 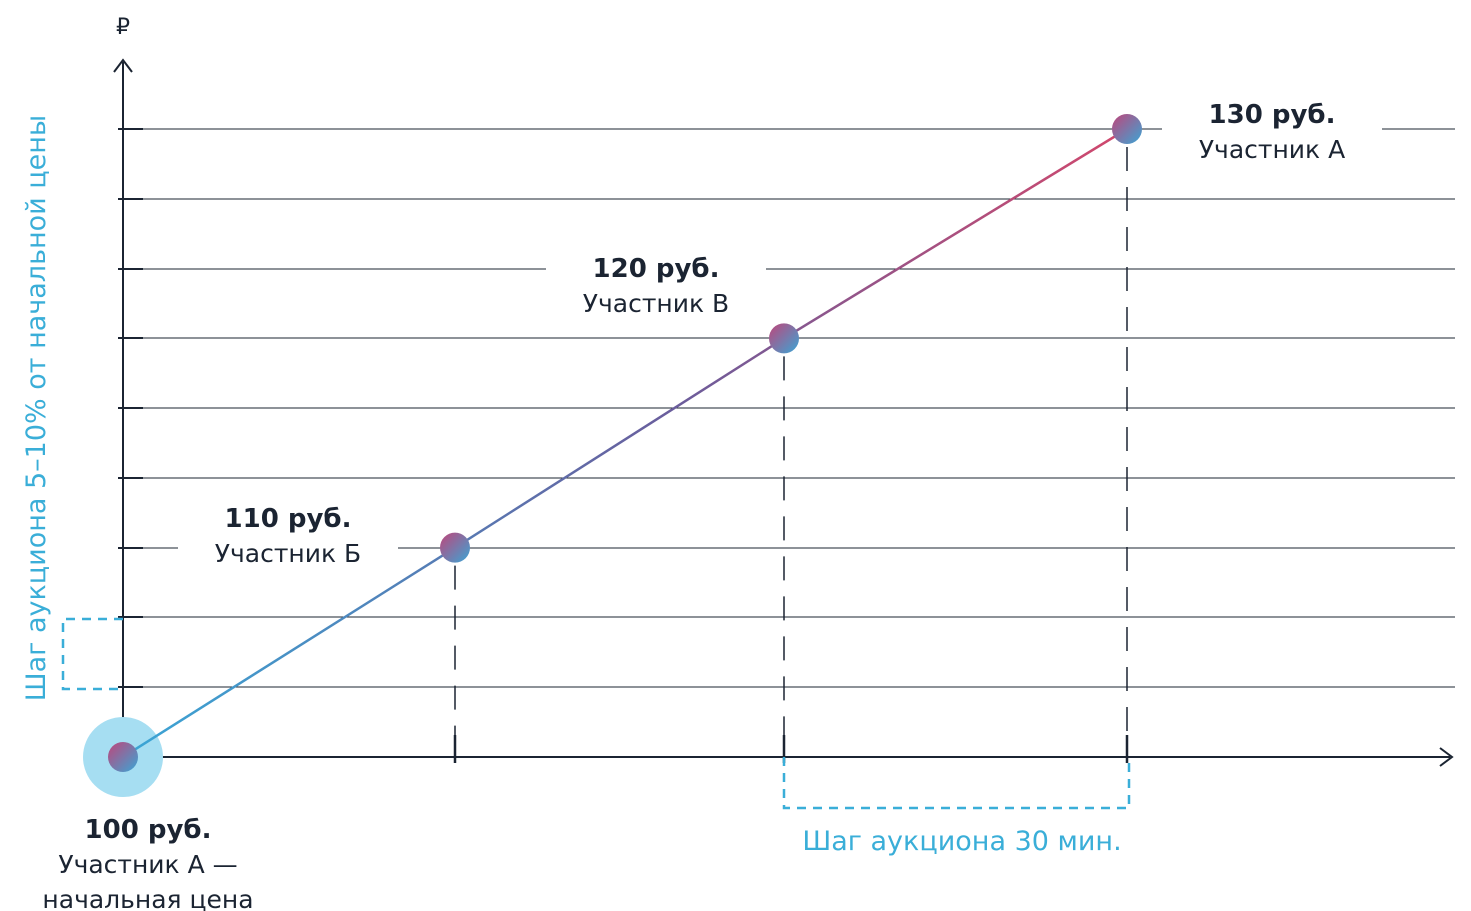 What do you see at coordinates (147, 864) in the screenshot?
I see `bid-participant-label: Участник А —` at bounding box center [147, 864].